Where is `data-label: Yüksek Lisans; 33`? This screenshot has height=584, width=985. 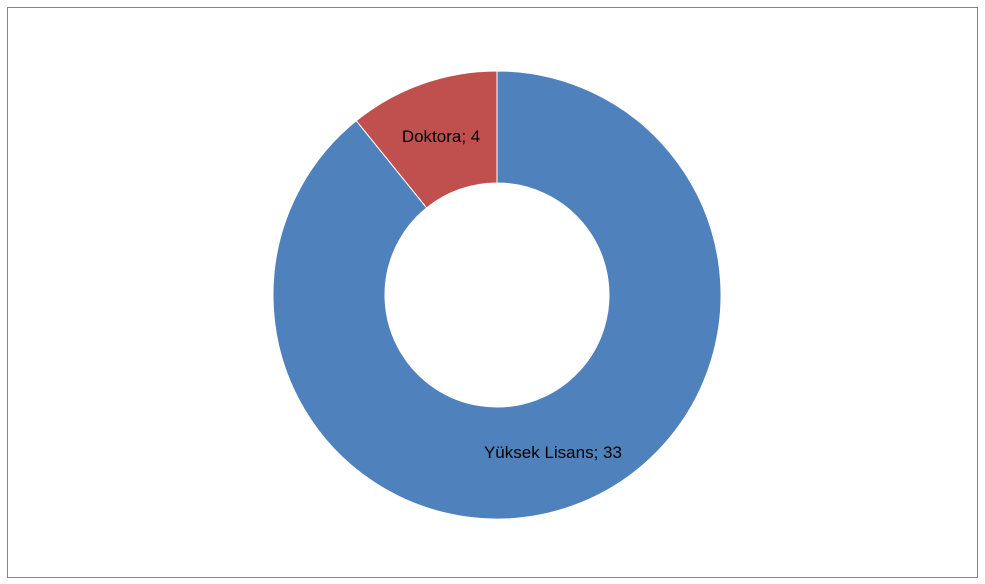
data-label: Yüksek Lisans; 33 is located at coordinates (552, 453).